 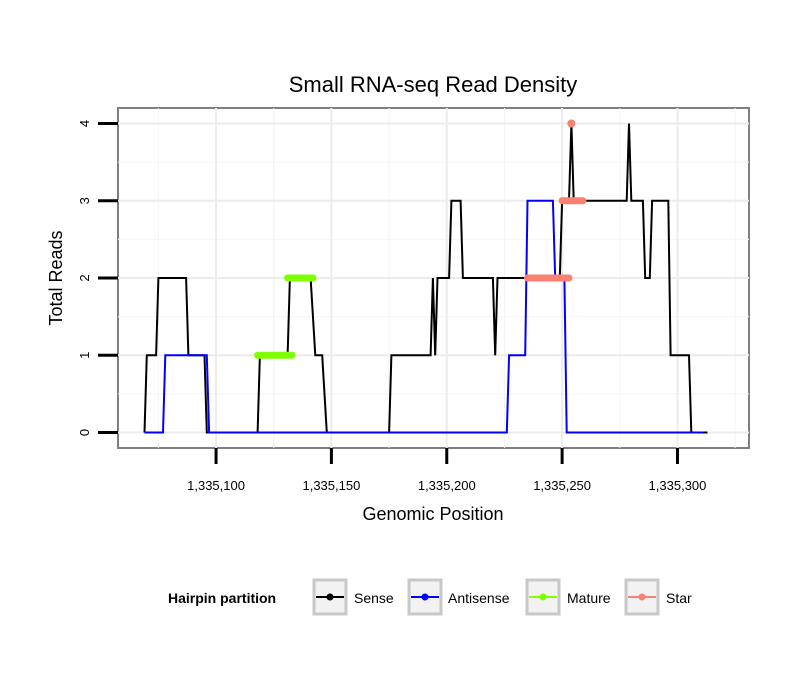 I want to click on series-point-star, so click(x=571, y=123).